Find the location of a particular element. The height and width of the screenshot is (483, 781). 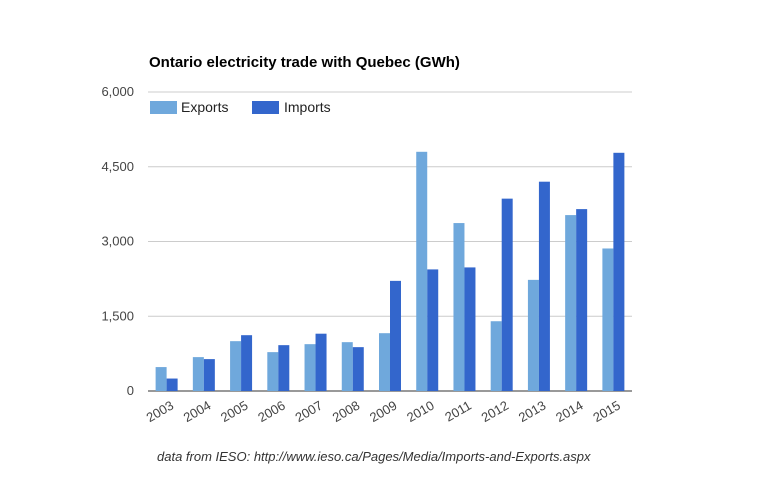

legend-label-exports: Exports is located at coordinates (204, 107).